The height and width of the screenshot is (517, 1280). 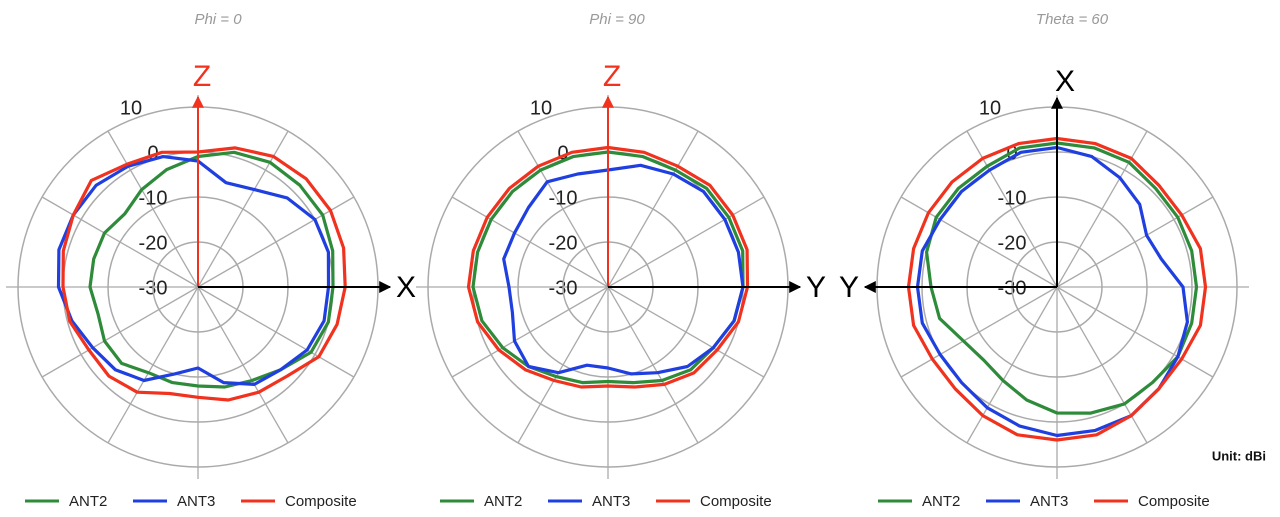 I want to click on chart-title: Theta = 60, so click(x=1072, y=19).